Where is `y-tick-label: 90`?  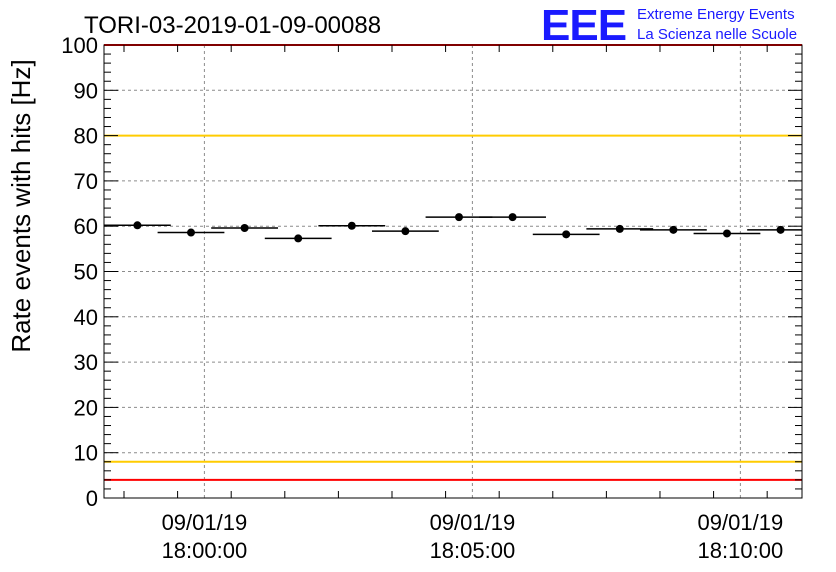 y-tick-label: 90 is located at coordinates (86, 90).